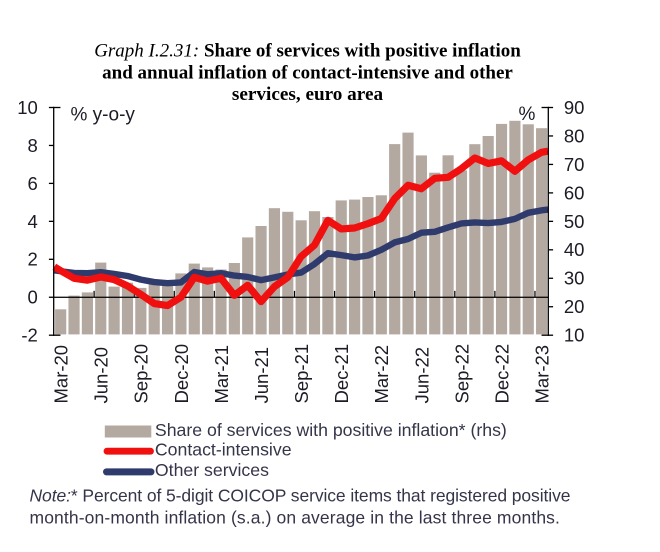 This screenshot has height=552, width=660. What do you see at coordinates (33, 183) in the screenshot?
I see `svg-text: 6` at bounding box center [33, 183].